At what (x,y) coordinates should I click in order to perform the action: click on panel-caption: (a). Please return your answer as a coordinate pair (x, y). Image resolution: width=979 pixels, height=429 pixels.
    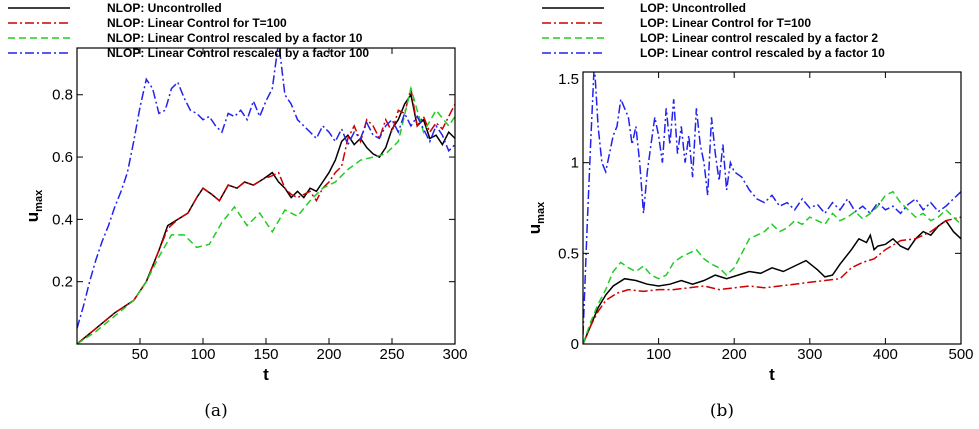
    Looking at the image, I should click on (215, 411).